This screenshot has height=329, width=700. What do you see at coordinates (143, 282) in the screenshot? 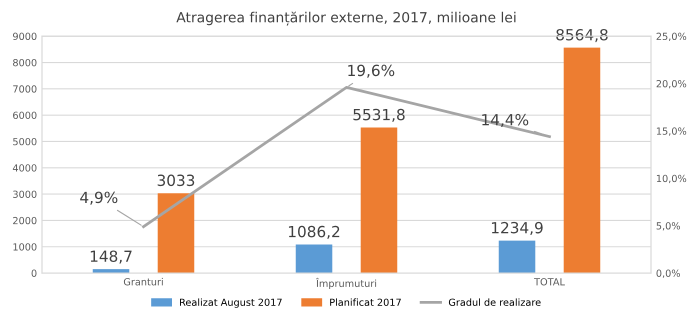
I see `x-tick-label: Granturi` at bounding box center [143, 282].